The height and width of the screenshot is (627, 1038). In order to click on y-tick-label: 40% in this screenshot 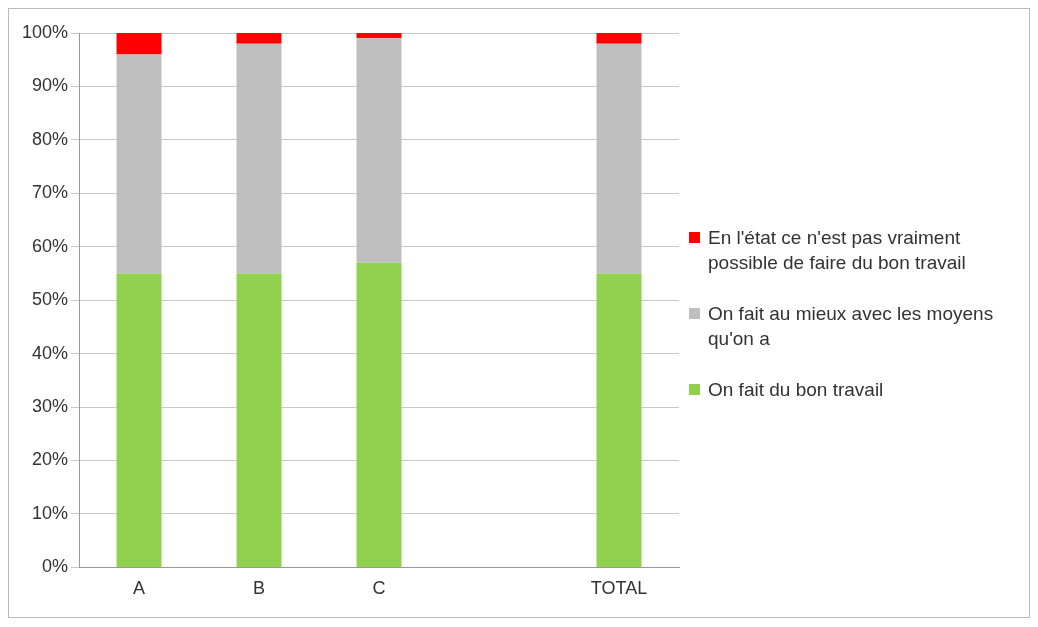, I will do `click(50, 352)`.